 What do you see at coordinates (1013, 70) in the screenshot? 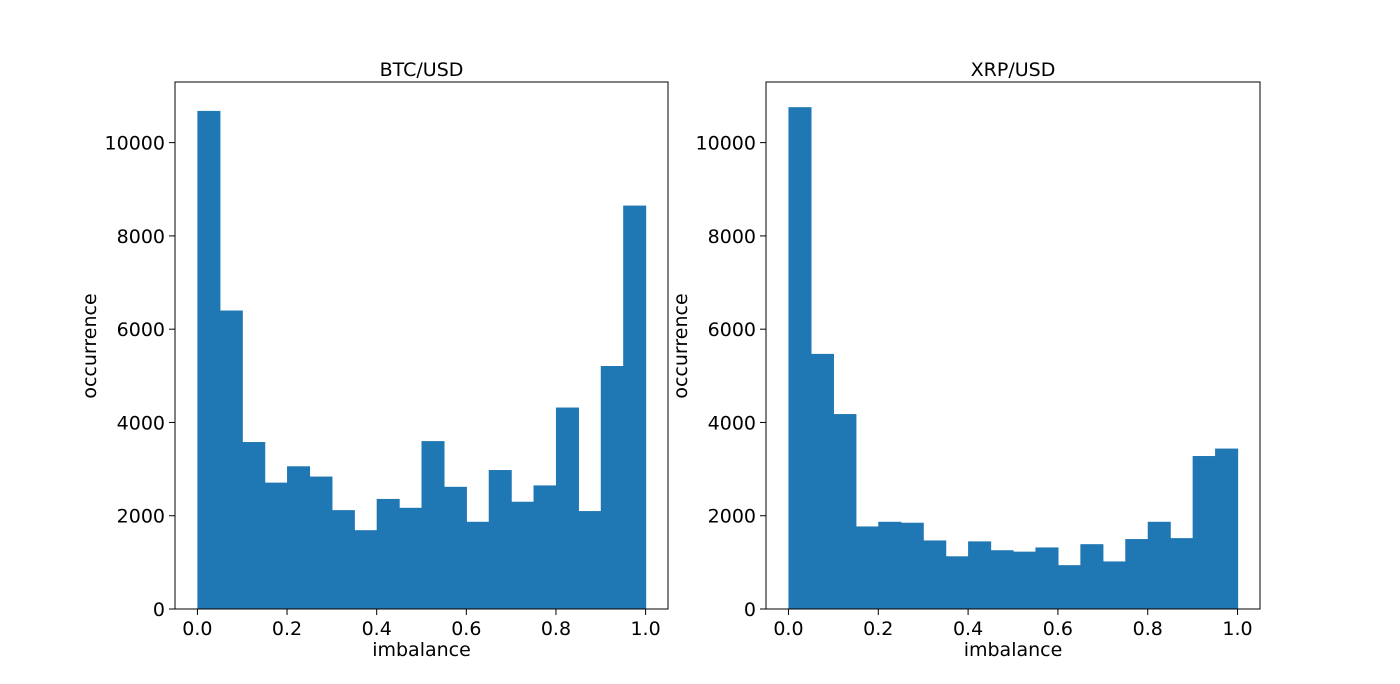
I see `chart-title: XRP/USD` at bounding box center [1013, 70].